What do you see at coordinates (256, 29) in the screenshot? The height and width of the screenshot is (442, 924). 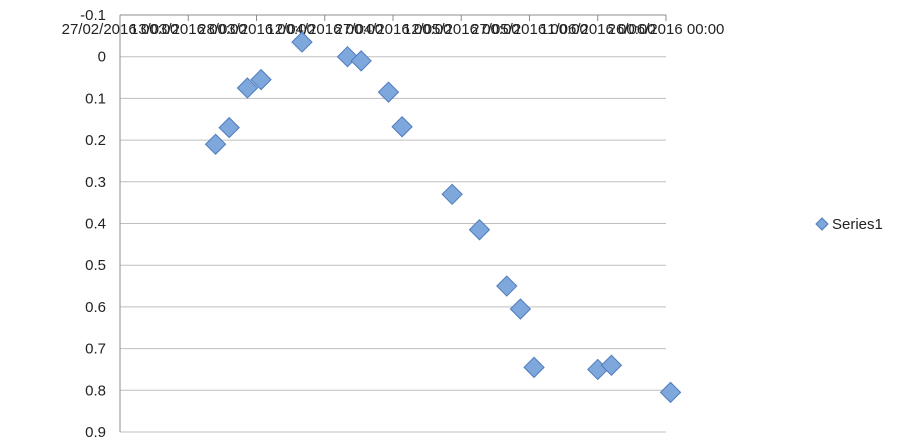 I see `x-tick-label-2: 28/03/2016 00:00` at bounding box center [256, 29].